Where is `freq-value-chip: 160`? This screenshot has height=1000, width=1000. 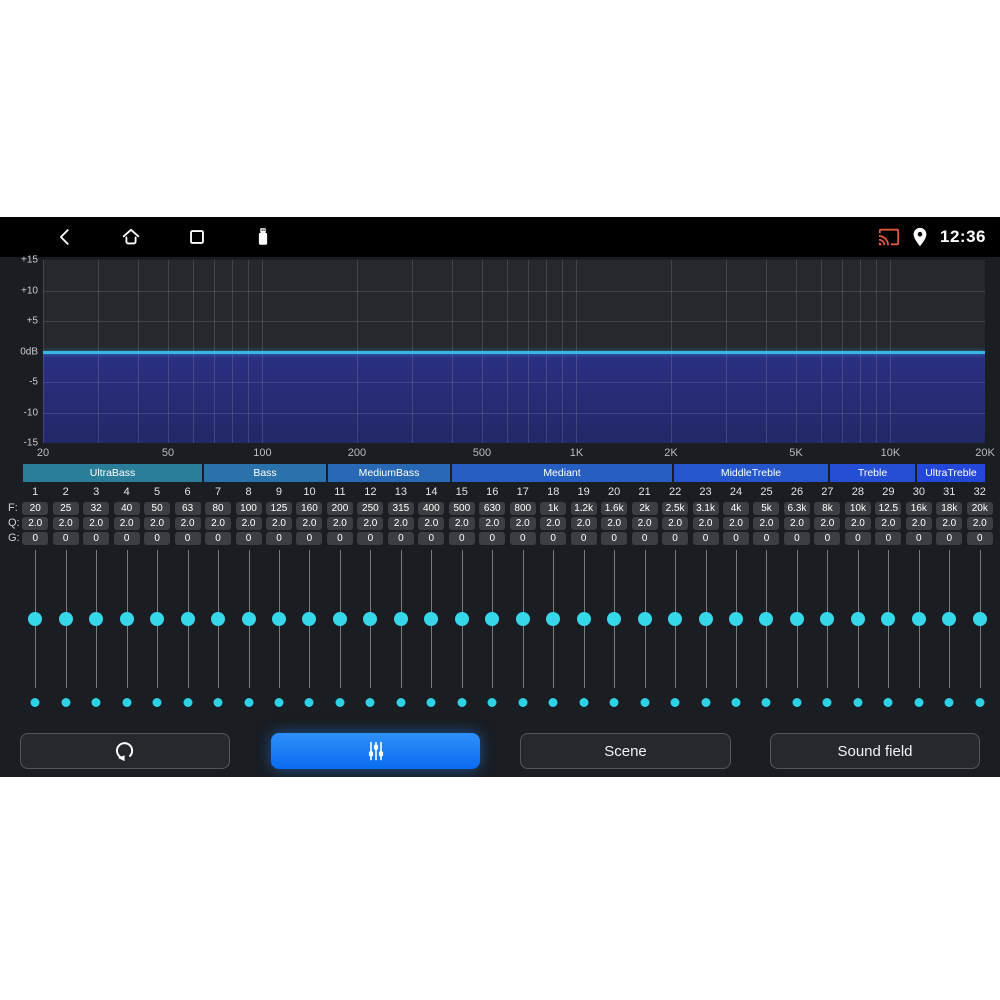
freq-value-chip: 160 is located at coordinates (309, 508).